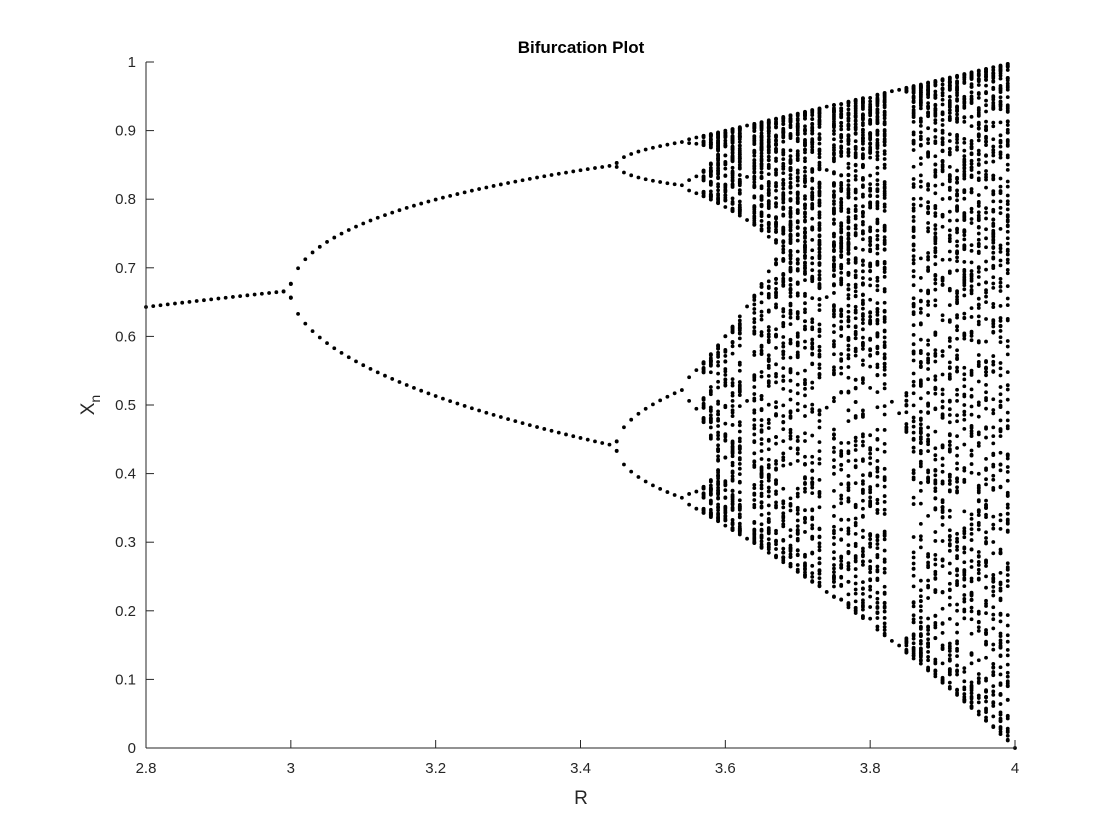 The width and height of the screenshot is (1120, 840). Describe the element at coordinates (95, 399) in the screenshot. I see `y-axis-label-subscript: n` at that location.